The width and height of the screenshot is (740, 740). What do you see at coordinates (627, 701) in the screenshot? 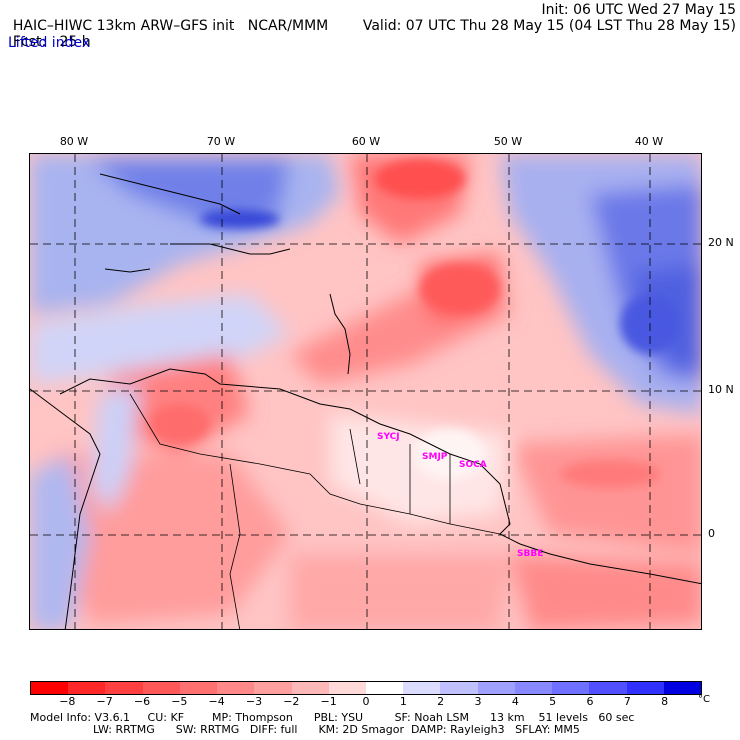
I see `colorbar-tick-label: 7` at bounding box center [627, 701].